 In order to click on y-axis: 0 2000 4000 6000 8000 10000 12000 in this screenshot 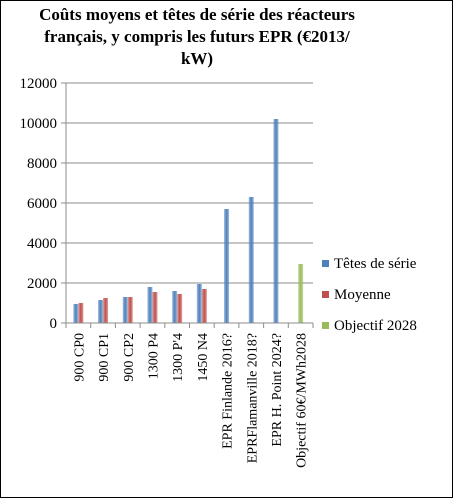, I will do `click(43, 204)`.